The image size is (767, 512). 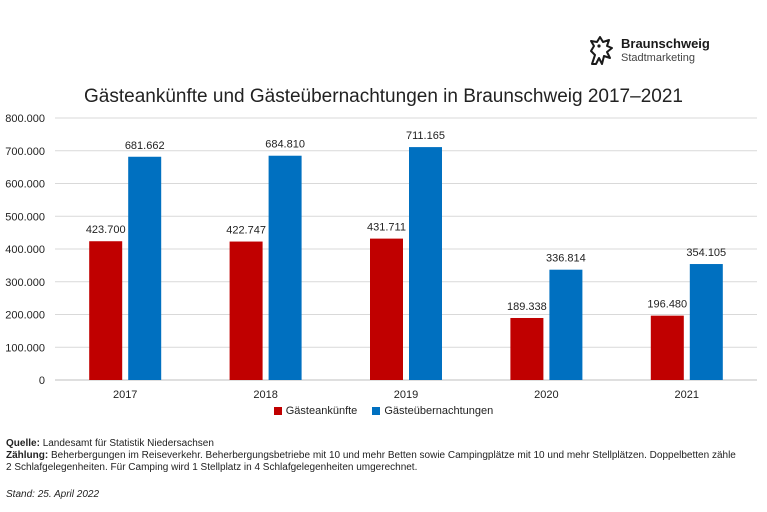 What do you see at coordinates (601, 50) in the screenshot?
I see `lion-icon` at bounding box center [601, 50].